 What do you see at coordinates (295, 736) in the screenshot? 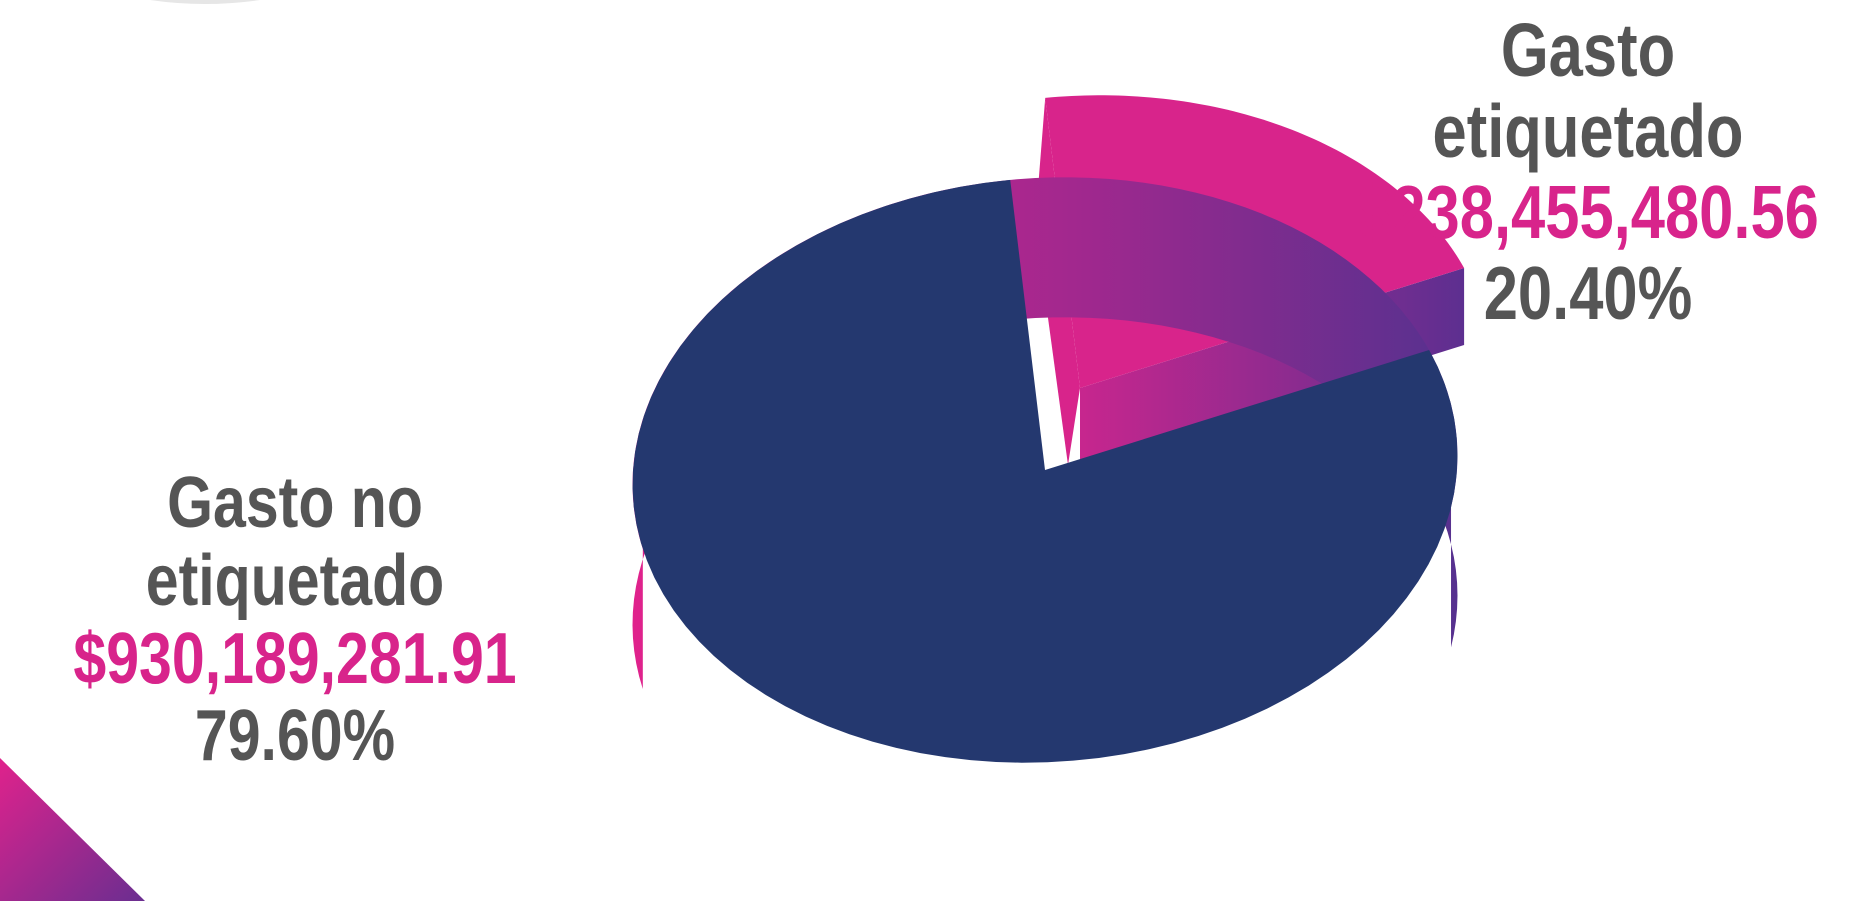
I see `slice-percent: 79.60%` at bounding box center [295, 736].